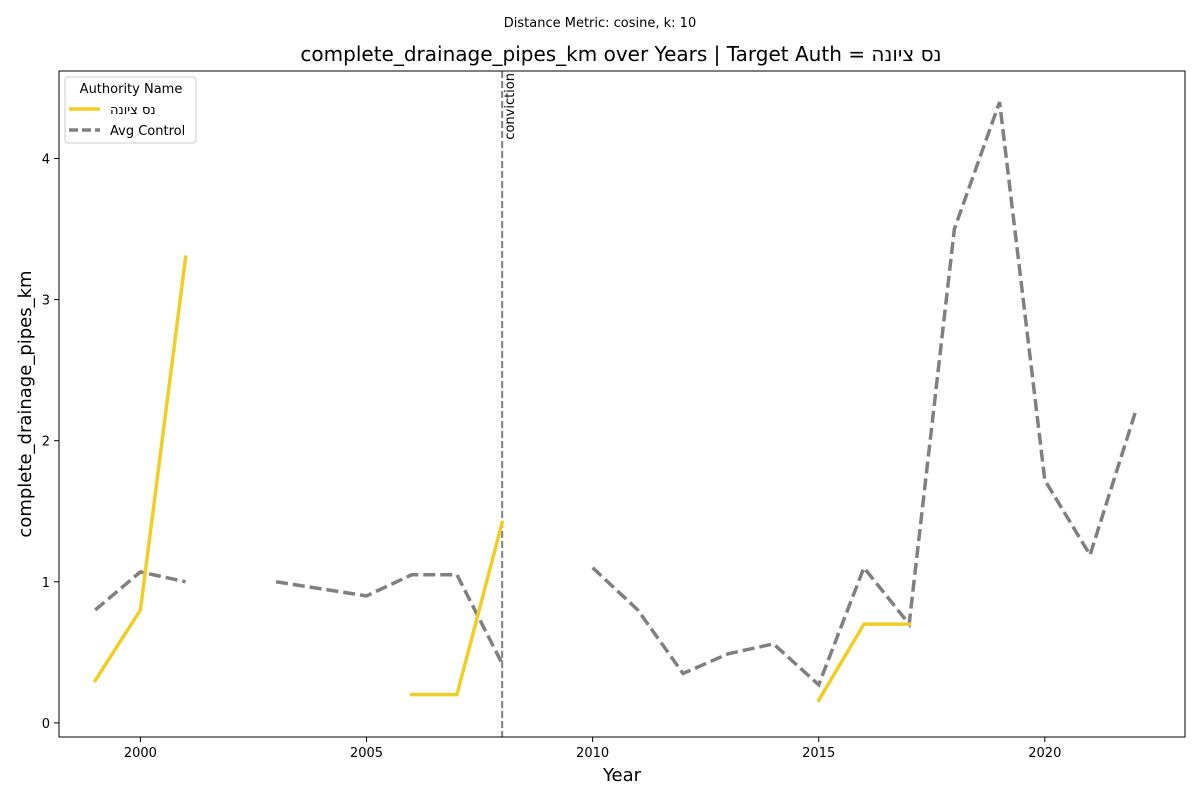  I want to click on y-axis-label: complete_drainage_pipes_km, so click(25, 403).